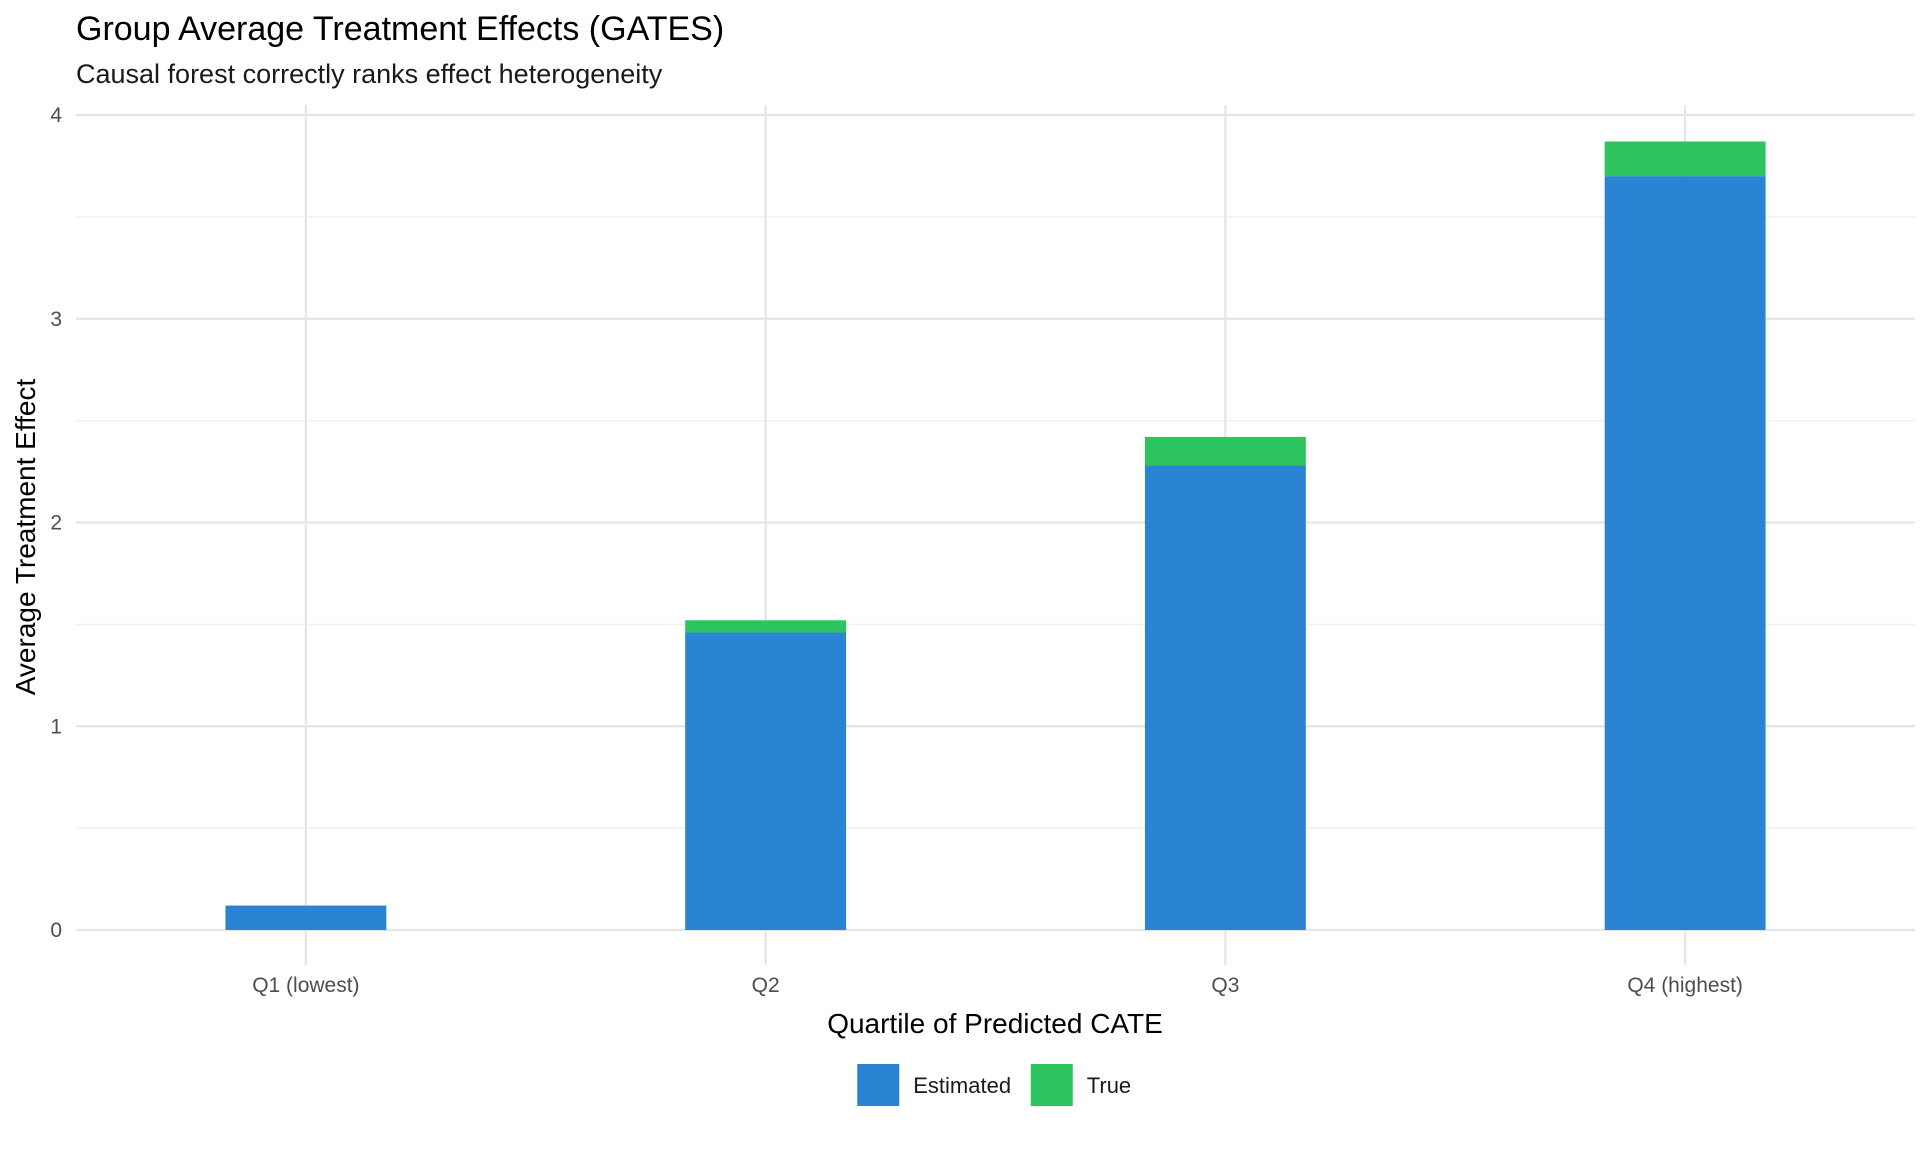 The width and height of the screenshot is (1920, 1152). I want to click on legend-label-true: True, so click(1109, 1085).